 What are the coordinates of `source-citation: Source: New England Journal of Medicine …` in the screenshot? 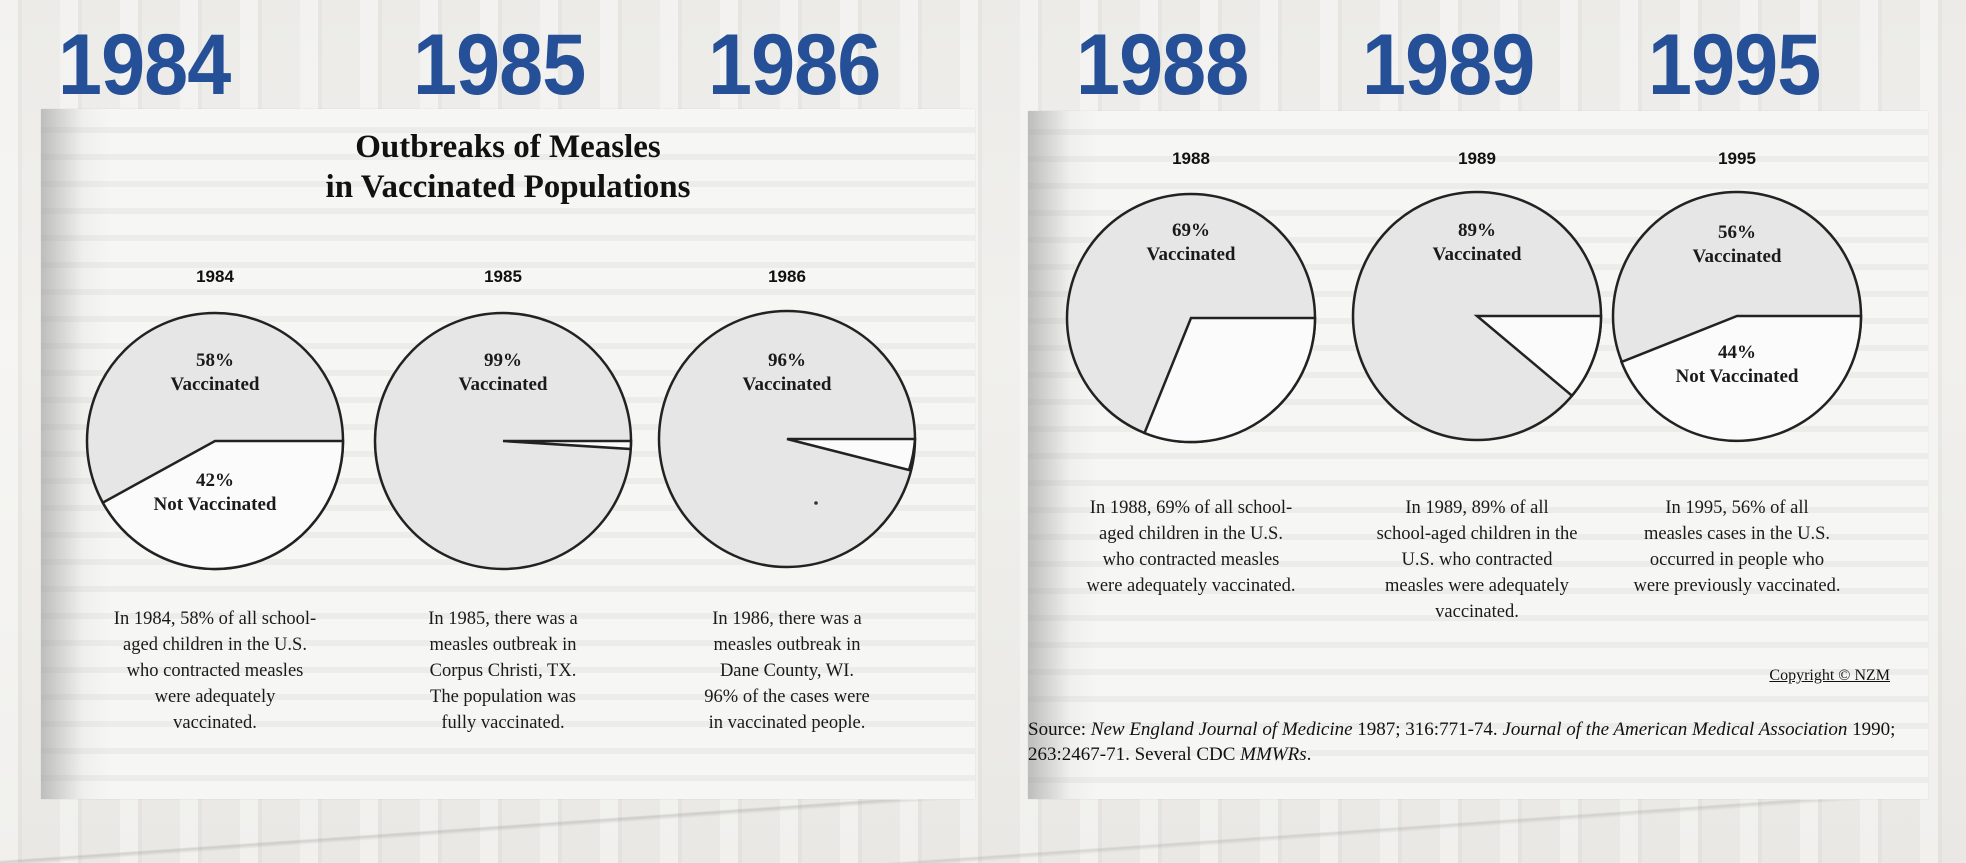 It's located at (1468, 742).